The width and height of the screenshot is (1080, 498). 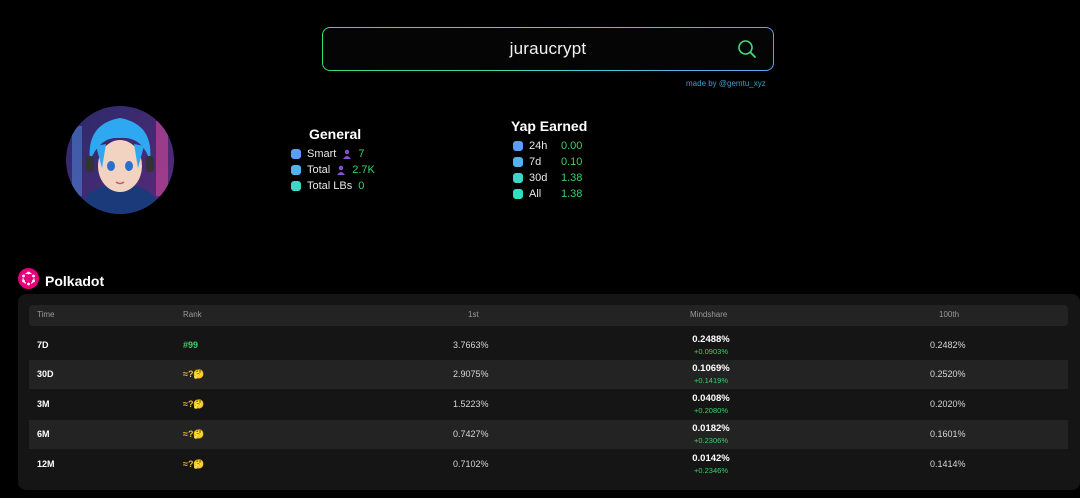 I want to click on search-box: juraucrypt, so click(x=548, y=49).